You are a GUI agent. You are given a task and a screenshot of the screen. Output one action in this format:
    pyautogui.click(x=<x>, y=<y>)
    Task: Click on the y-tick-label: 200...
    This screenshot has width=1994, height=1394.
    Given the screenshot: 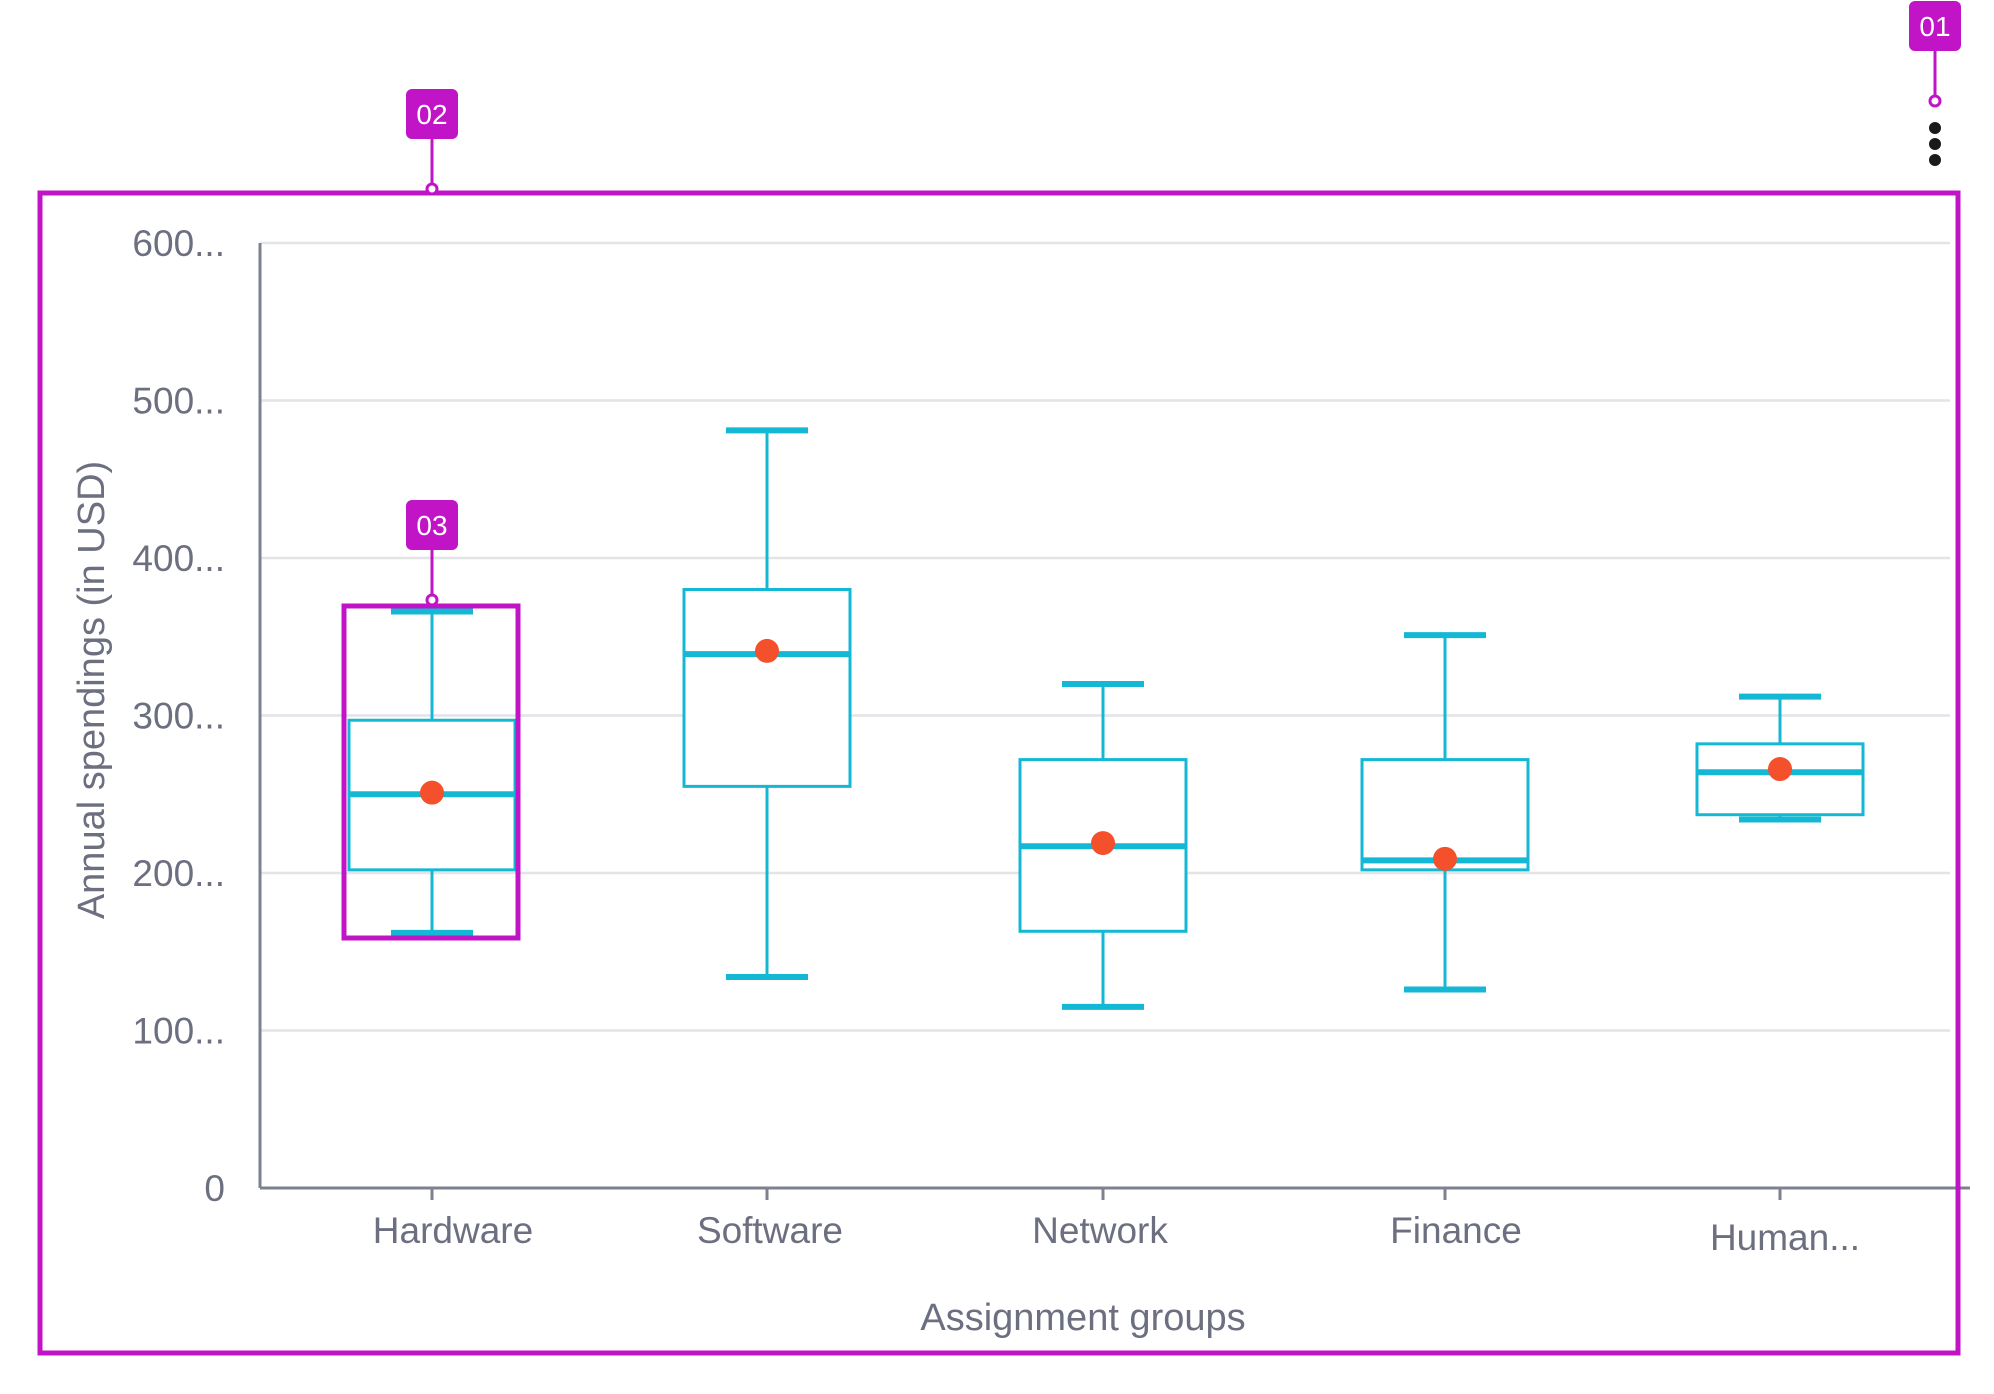 What is the action you would take?
    pyautogui.click(x=178, y=873)
    